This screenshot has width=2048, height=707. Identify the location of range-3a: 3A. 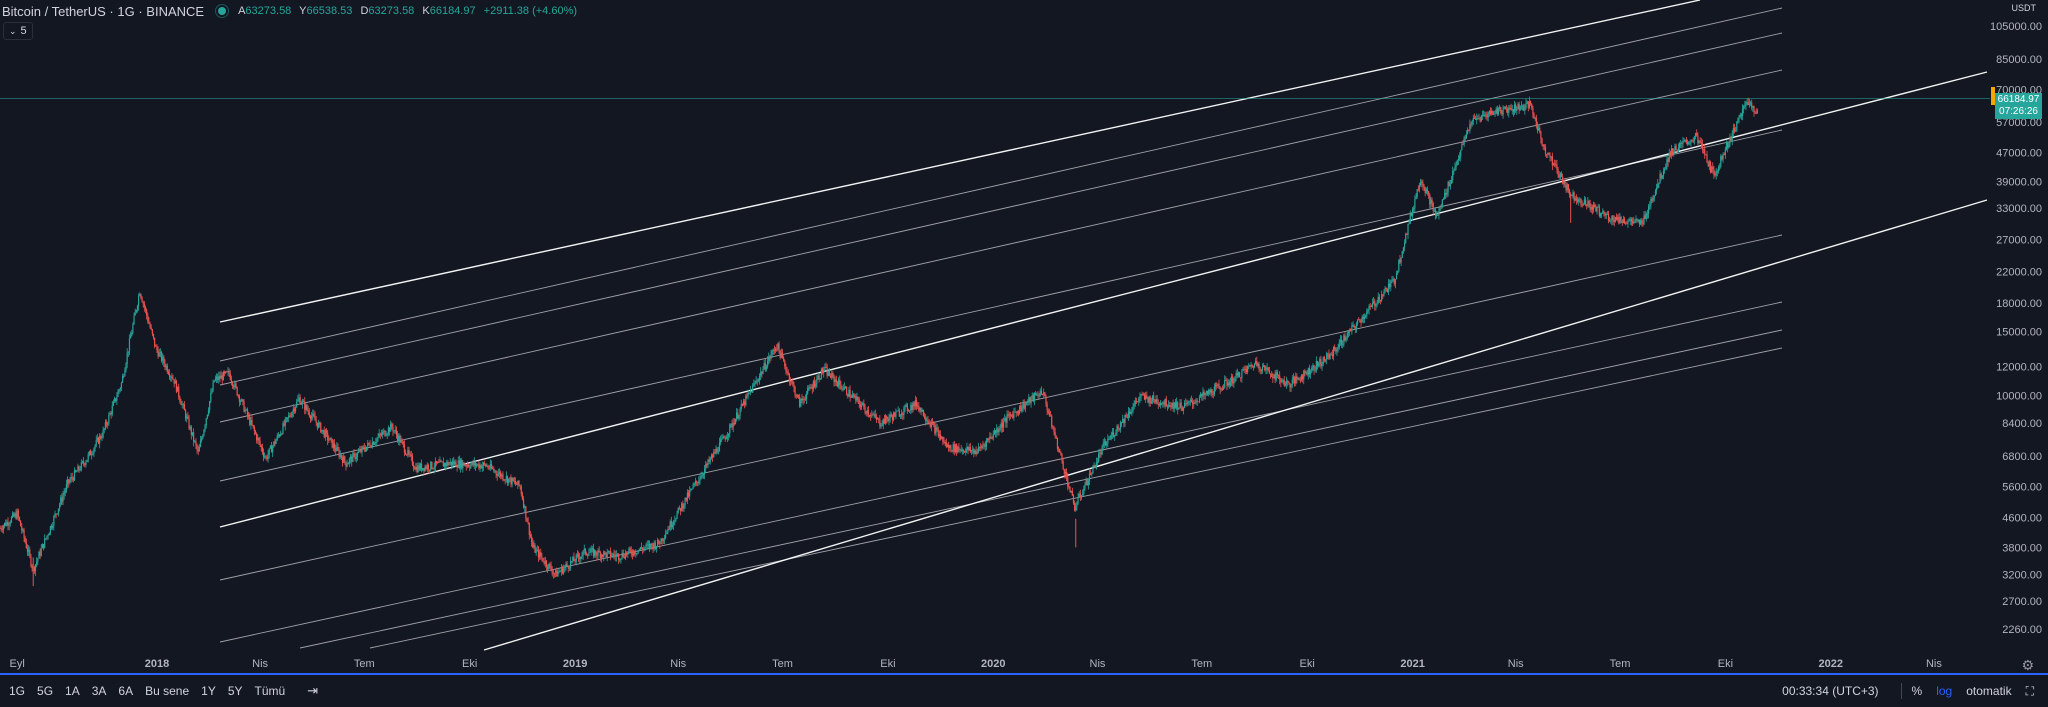
(99, 691).